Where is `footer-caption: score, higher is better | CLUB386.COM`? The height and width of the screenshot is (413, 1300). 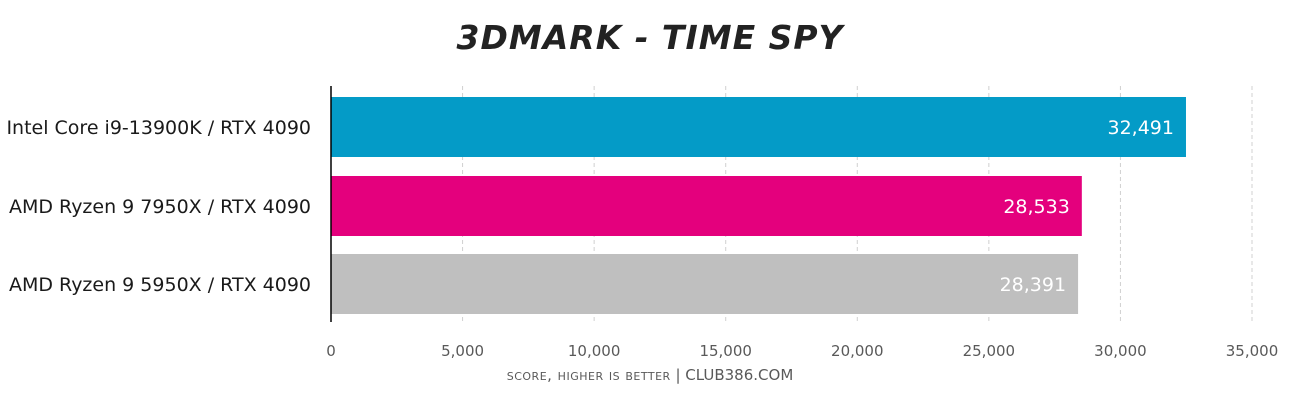 footer-caption: score, higher is better | CLUB386.COM is located at coordinates (650, 375).